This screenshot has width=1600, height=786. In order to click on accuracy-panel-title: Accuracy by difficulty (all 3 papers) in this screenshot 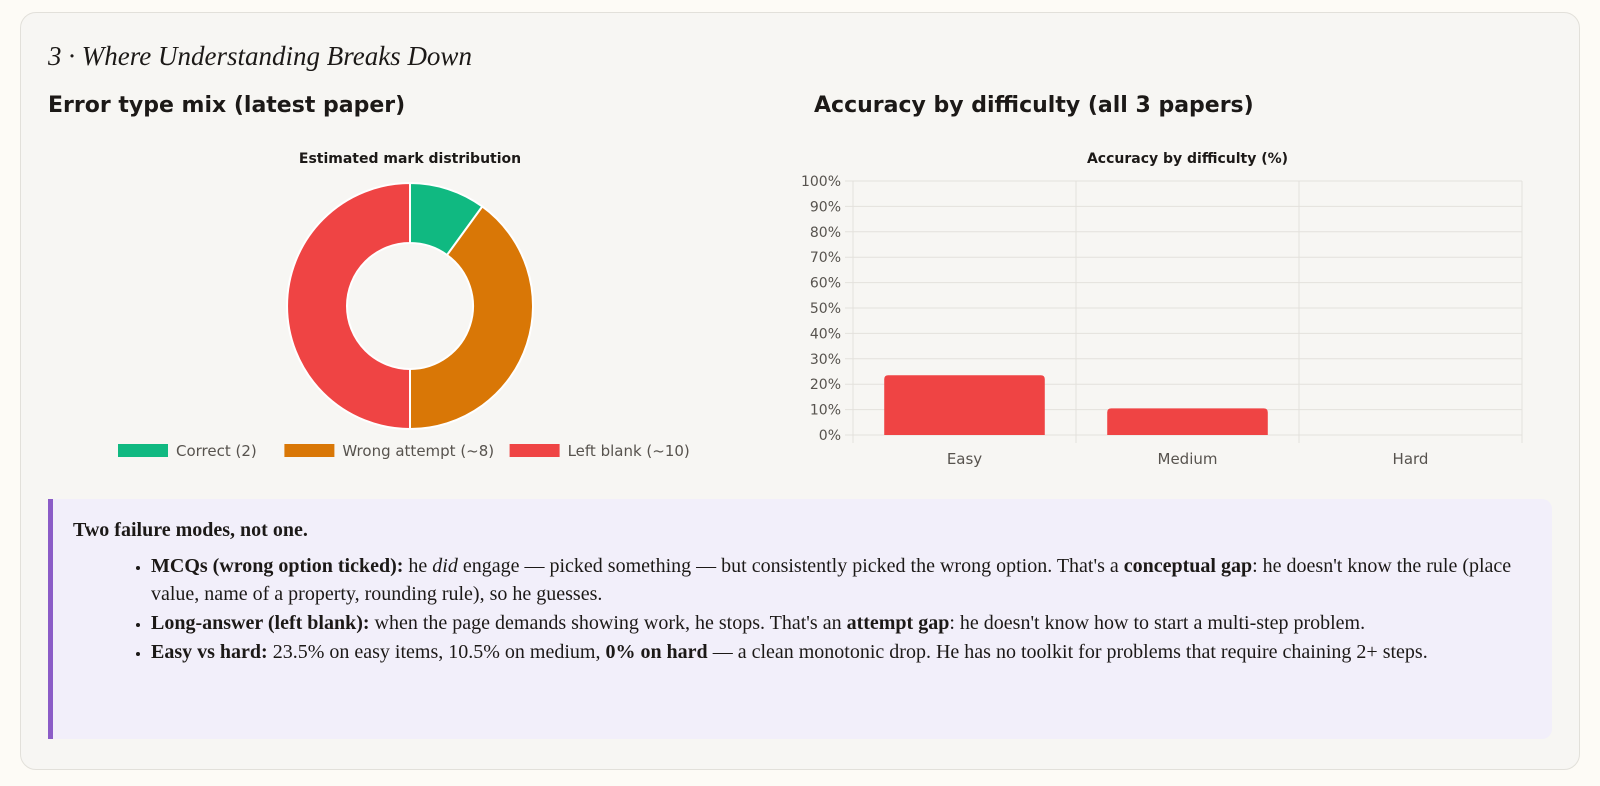, I will do `click(1034, 105)`.